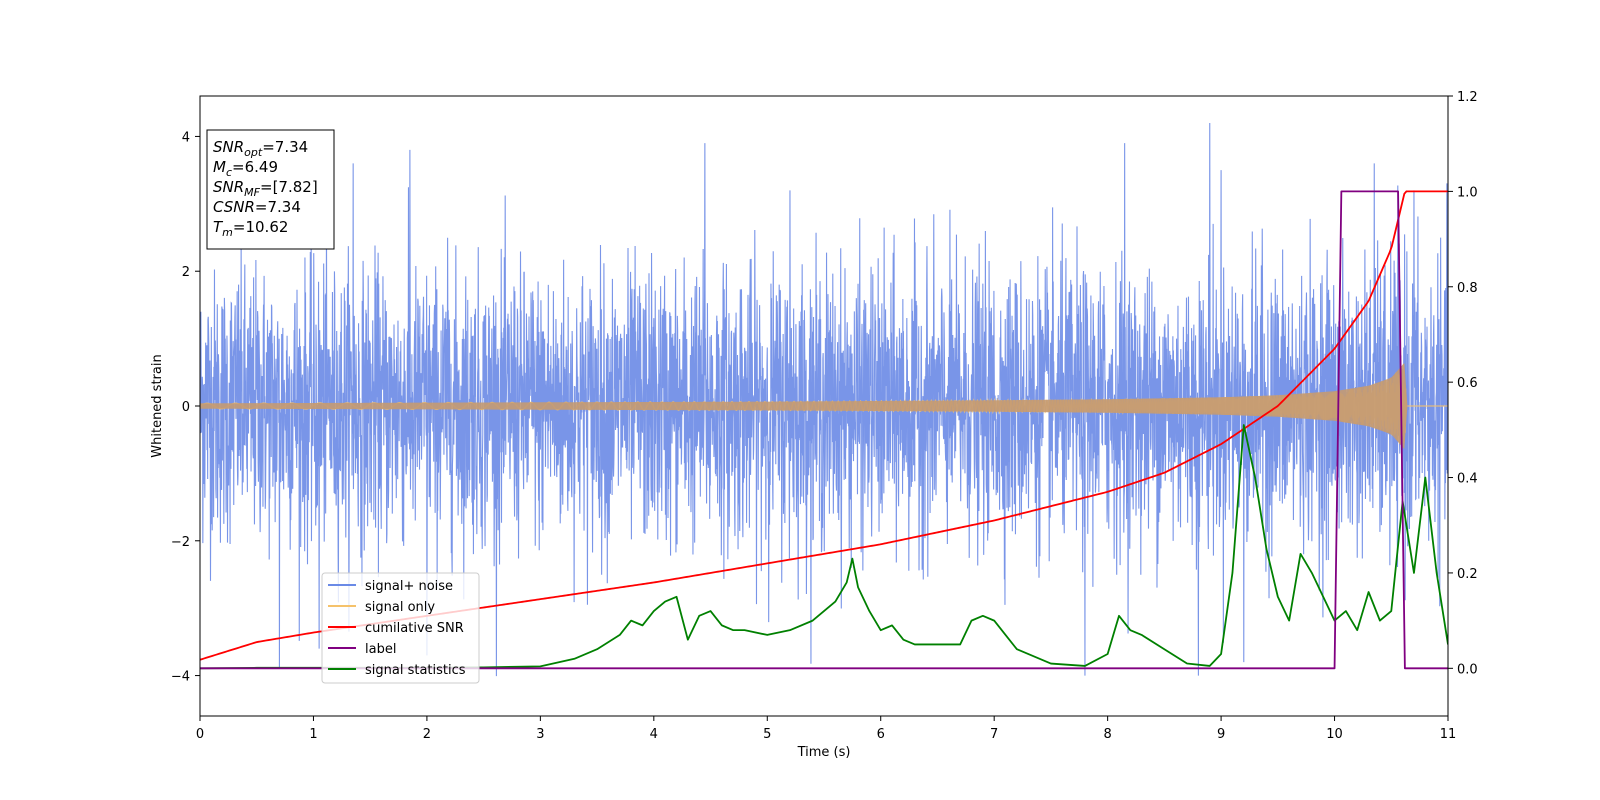  I want to click on annotation-frame, so click(270, 189).